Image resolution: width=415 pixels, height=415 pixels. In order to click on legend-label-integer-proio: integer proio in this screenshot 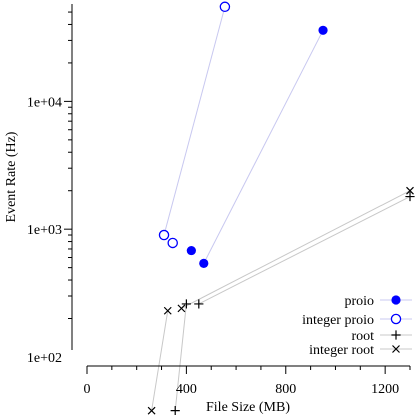, I will do `click(338, 320)`.